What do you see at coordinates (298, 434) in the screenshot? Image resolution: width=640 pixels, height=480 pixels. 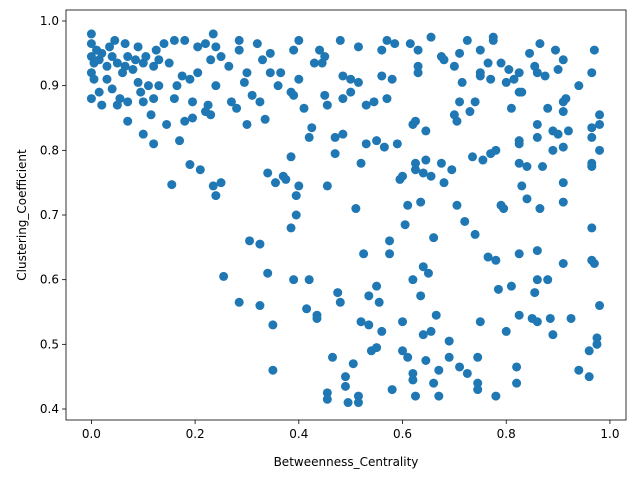 I see `x-tick-label: 0.4` at bounding box center [298, 434].